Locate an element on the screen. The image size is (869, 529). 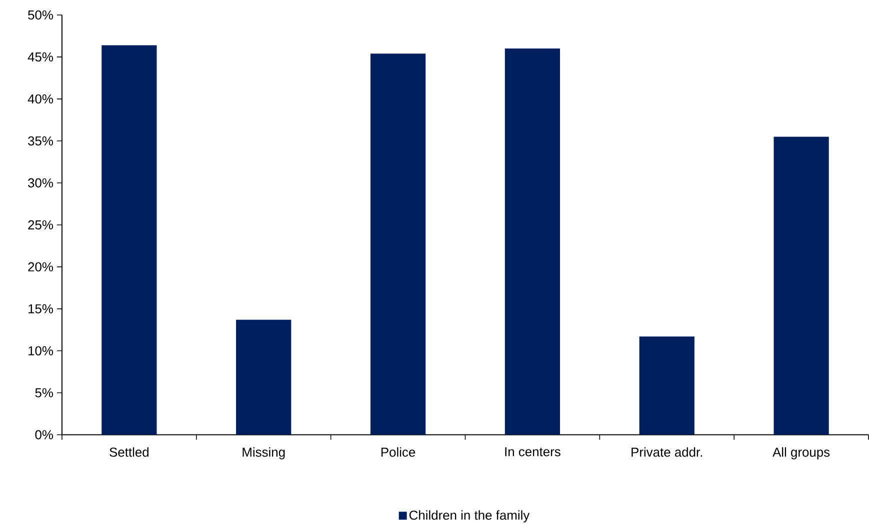
y-tick-label: 0% is located at coordinates (44, 435).